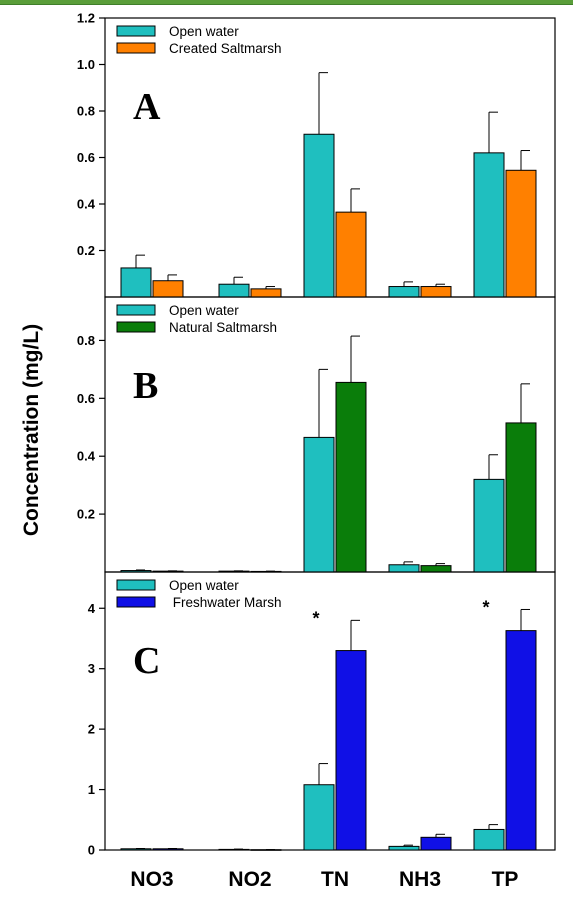 The width and height of the screenshot is (573, 899). Describe the element at coordinates (199, 40) in the screenshot. I see `legend: Open water Created Saltmarsh` at that location.